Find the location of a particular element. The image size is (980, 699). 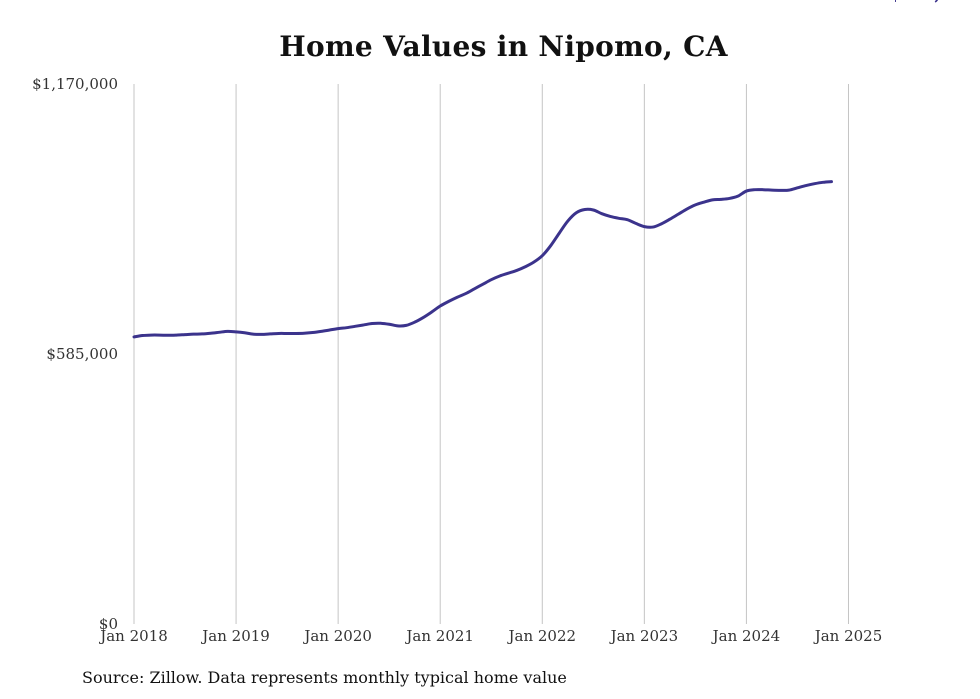

x-tick-label: Jan 2025 is located at coordinates (848, 636).